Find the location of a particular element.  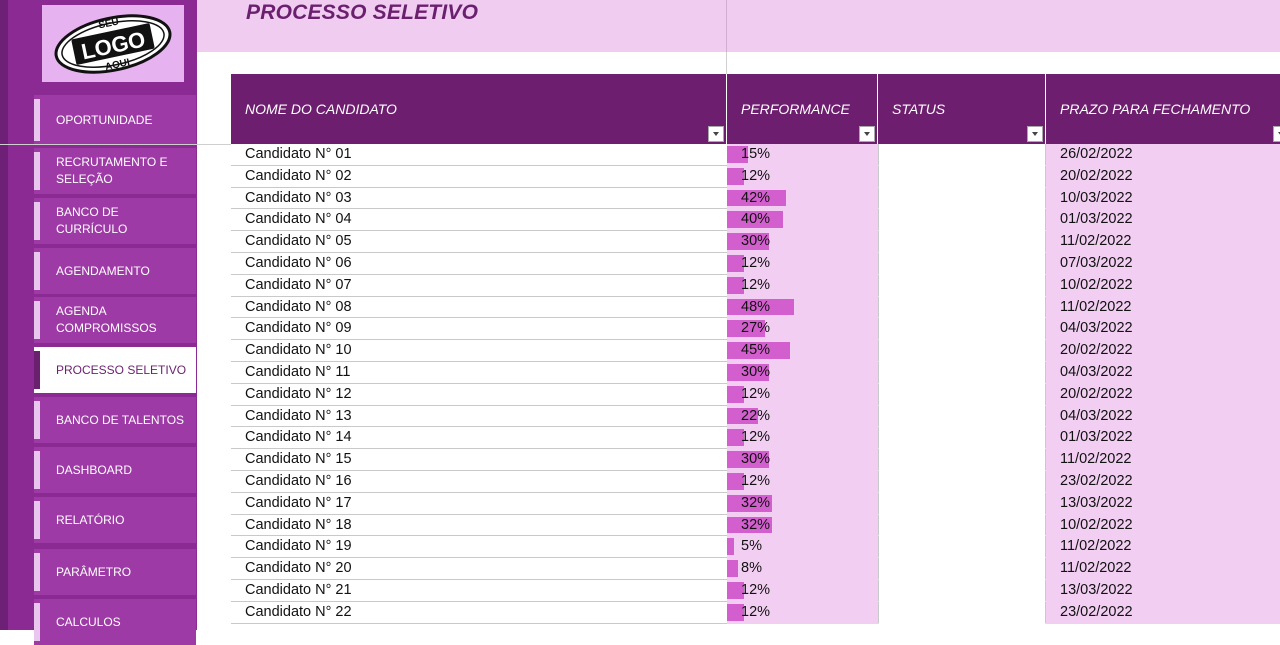

table-row: Candidato N° 03 42% 10/03/2022 is located at coordinates (755, 198).